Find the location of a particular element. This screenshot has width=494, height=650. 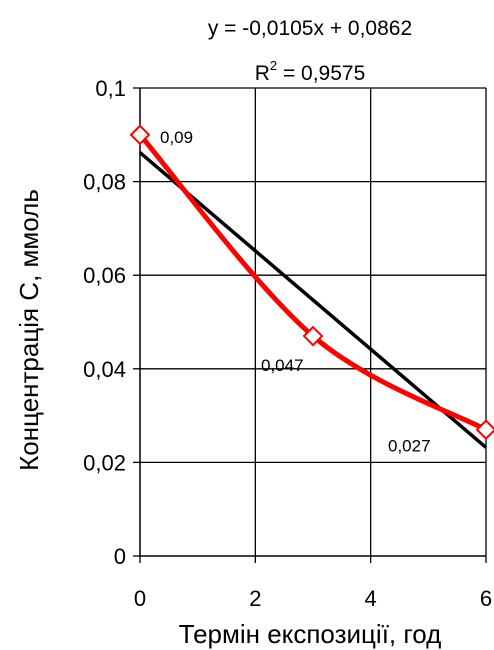

trendline-r-squared: R2 = 0,9575 is located at coordinates (310, 71).